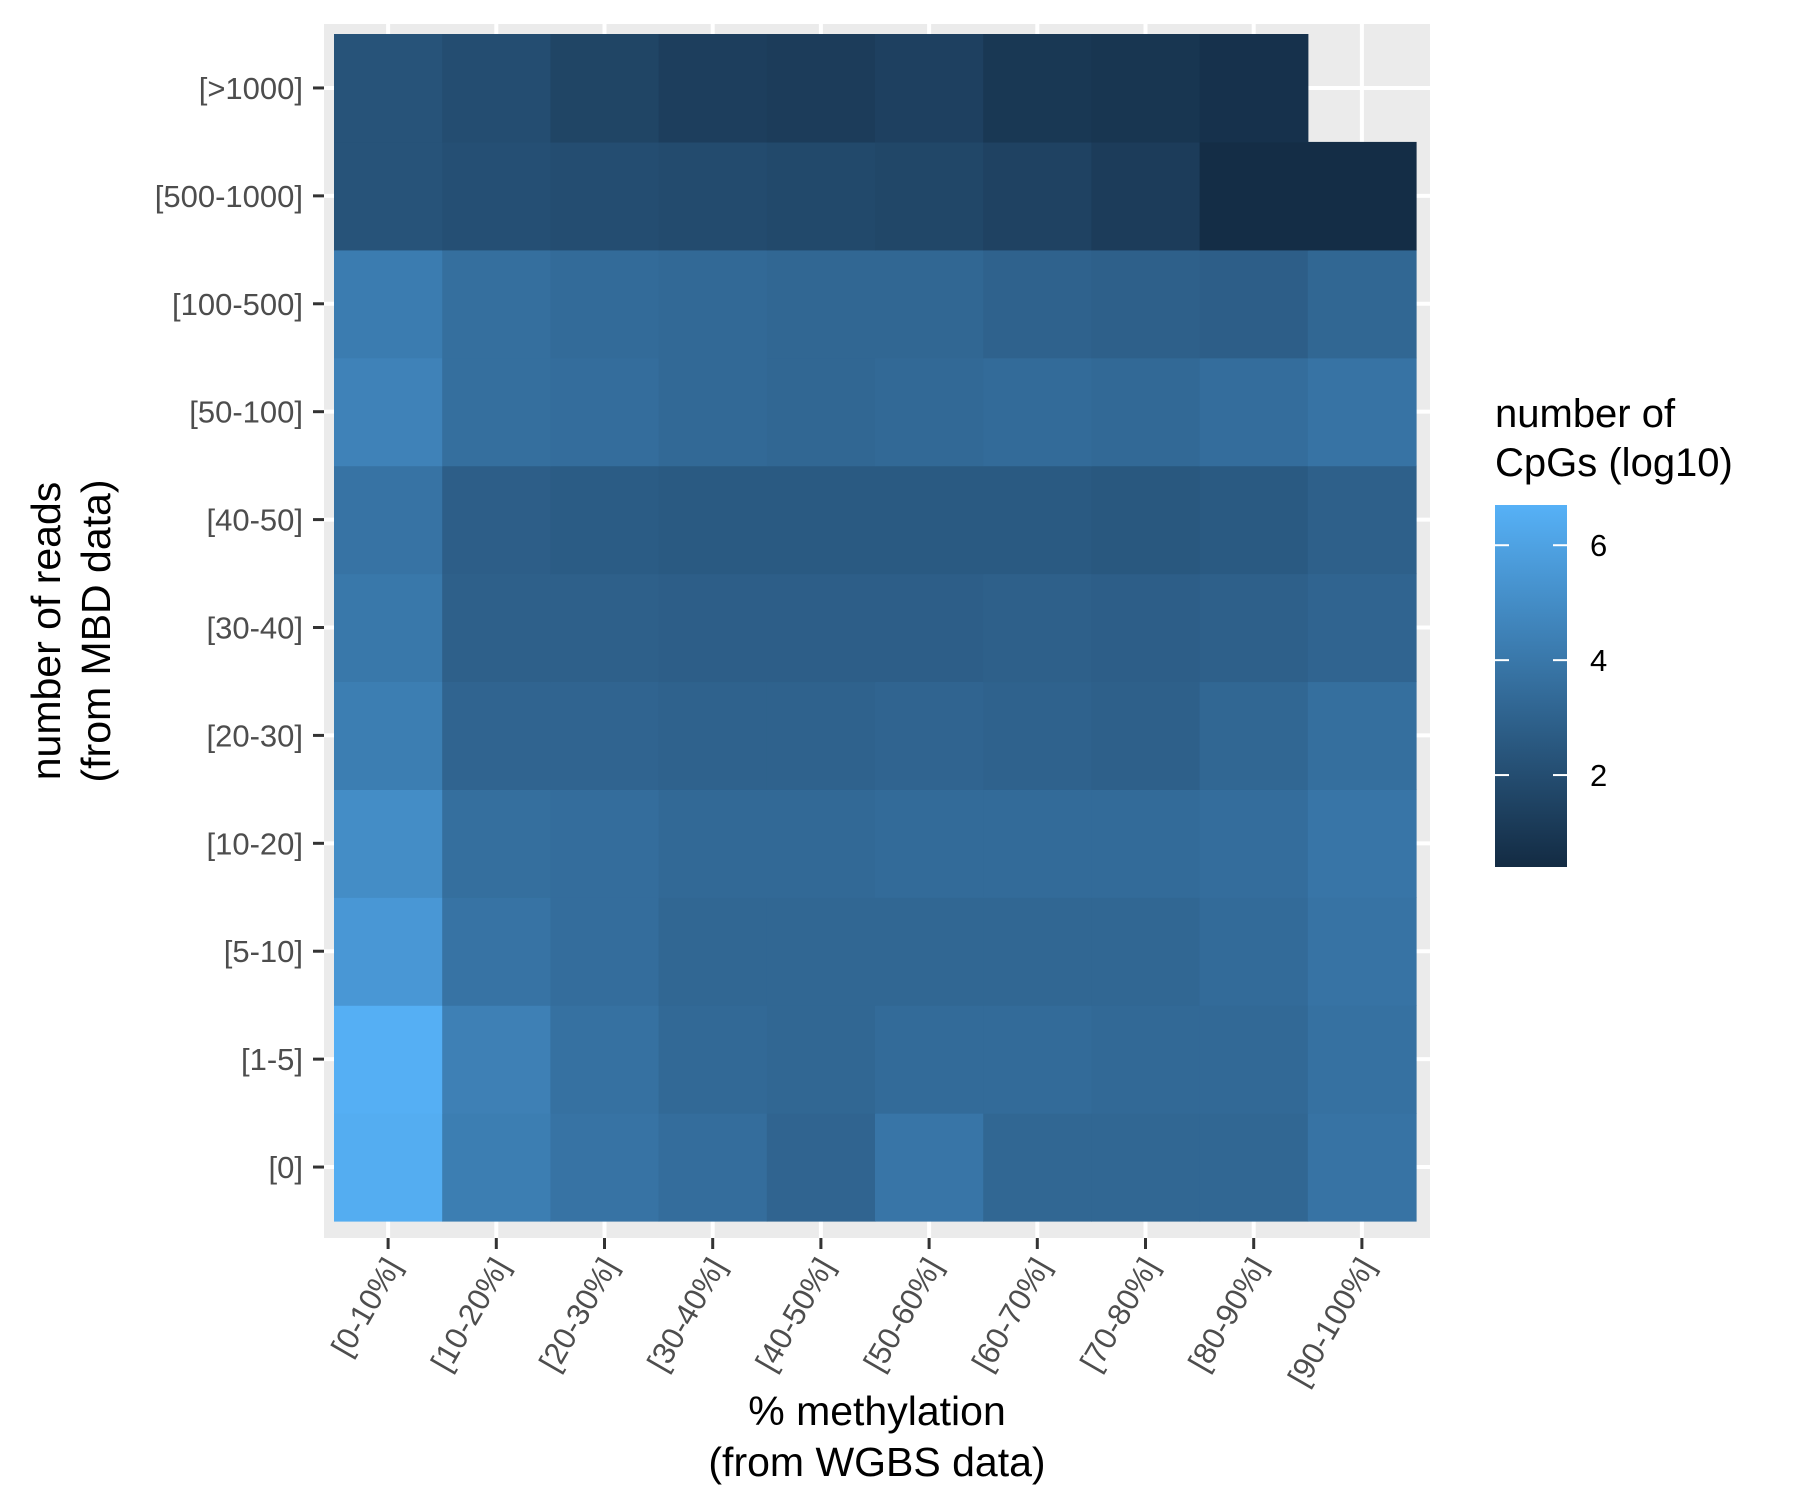 Image resolution: width=1800 pixels, height=1500 pixels. I want to click on x-tick-label: [20-30%], so click(578, 1314).